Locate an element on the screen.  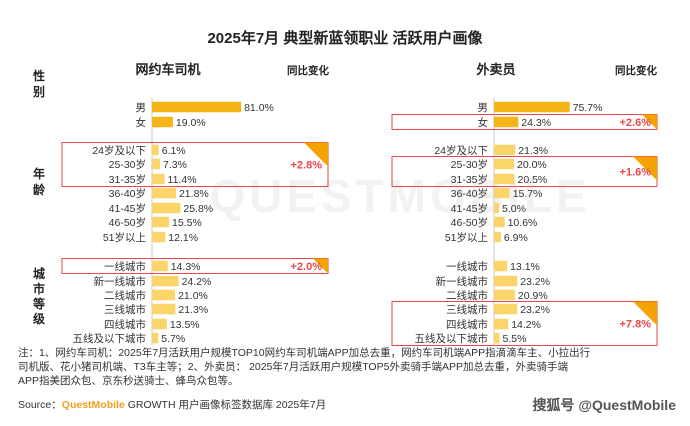
group-label-0: 别 is located at coordinates (38, 92).